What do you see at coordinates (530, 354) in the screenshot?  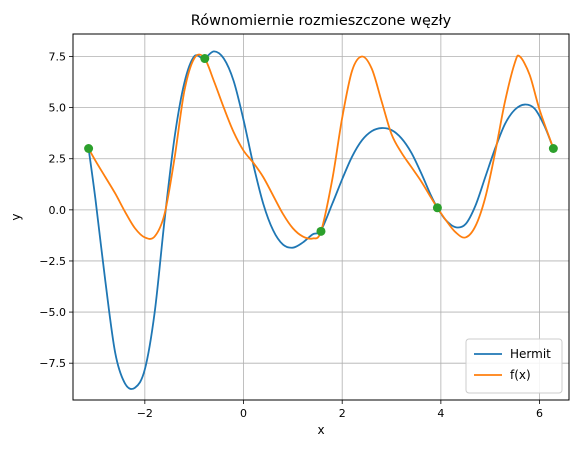 I see `legend-label: Hermit` at bounding box center [530, 354].